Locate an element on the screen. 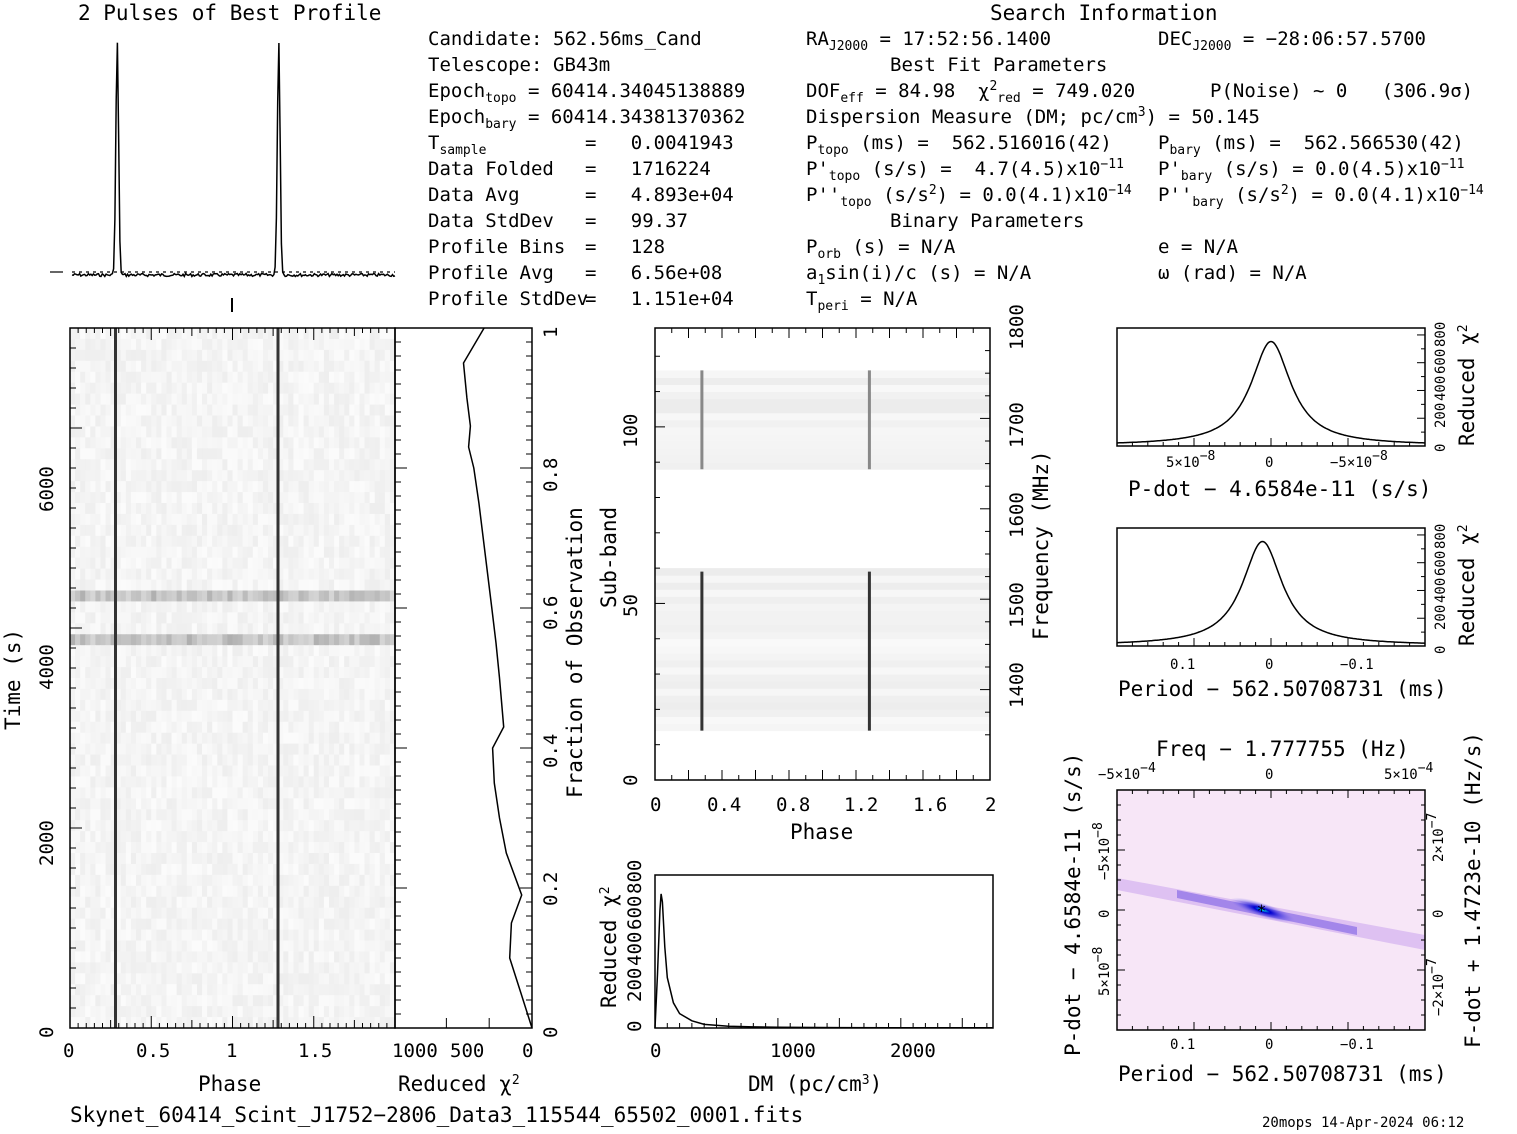 The width and height of the screenshot is (1517, 1134). sb-xtick-5: 2 is located at coordinates (991, 805).